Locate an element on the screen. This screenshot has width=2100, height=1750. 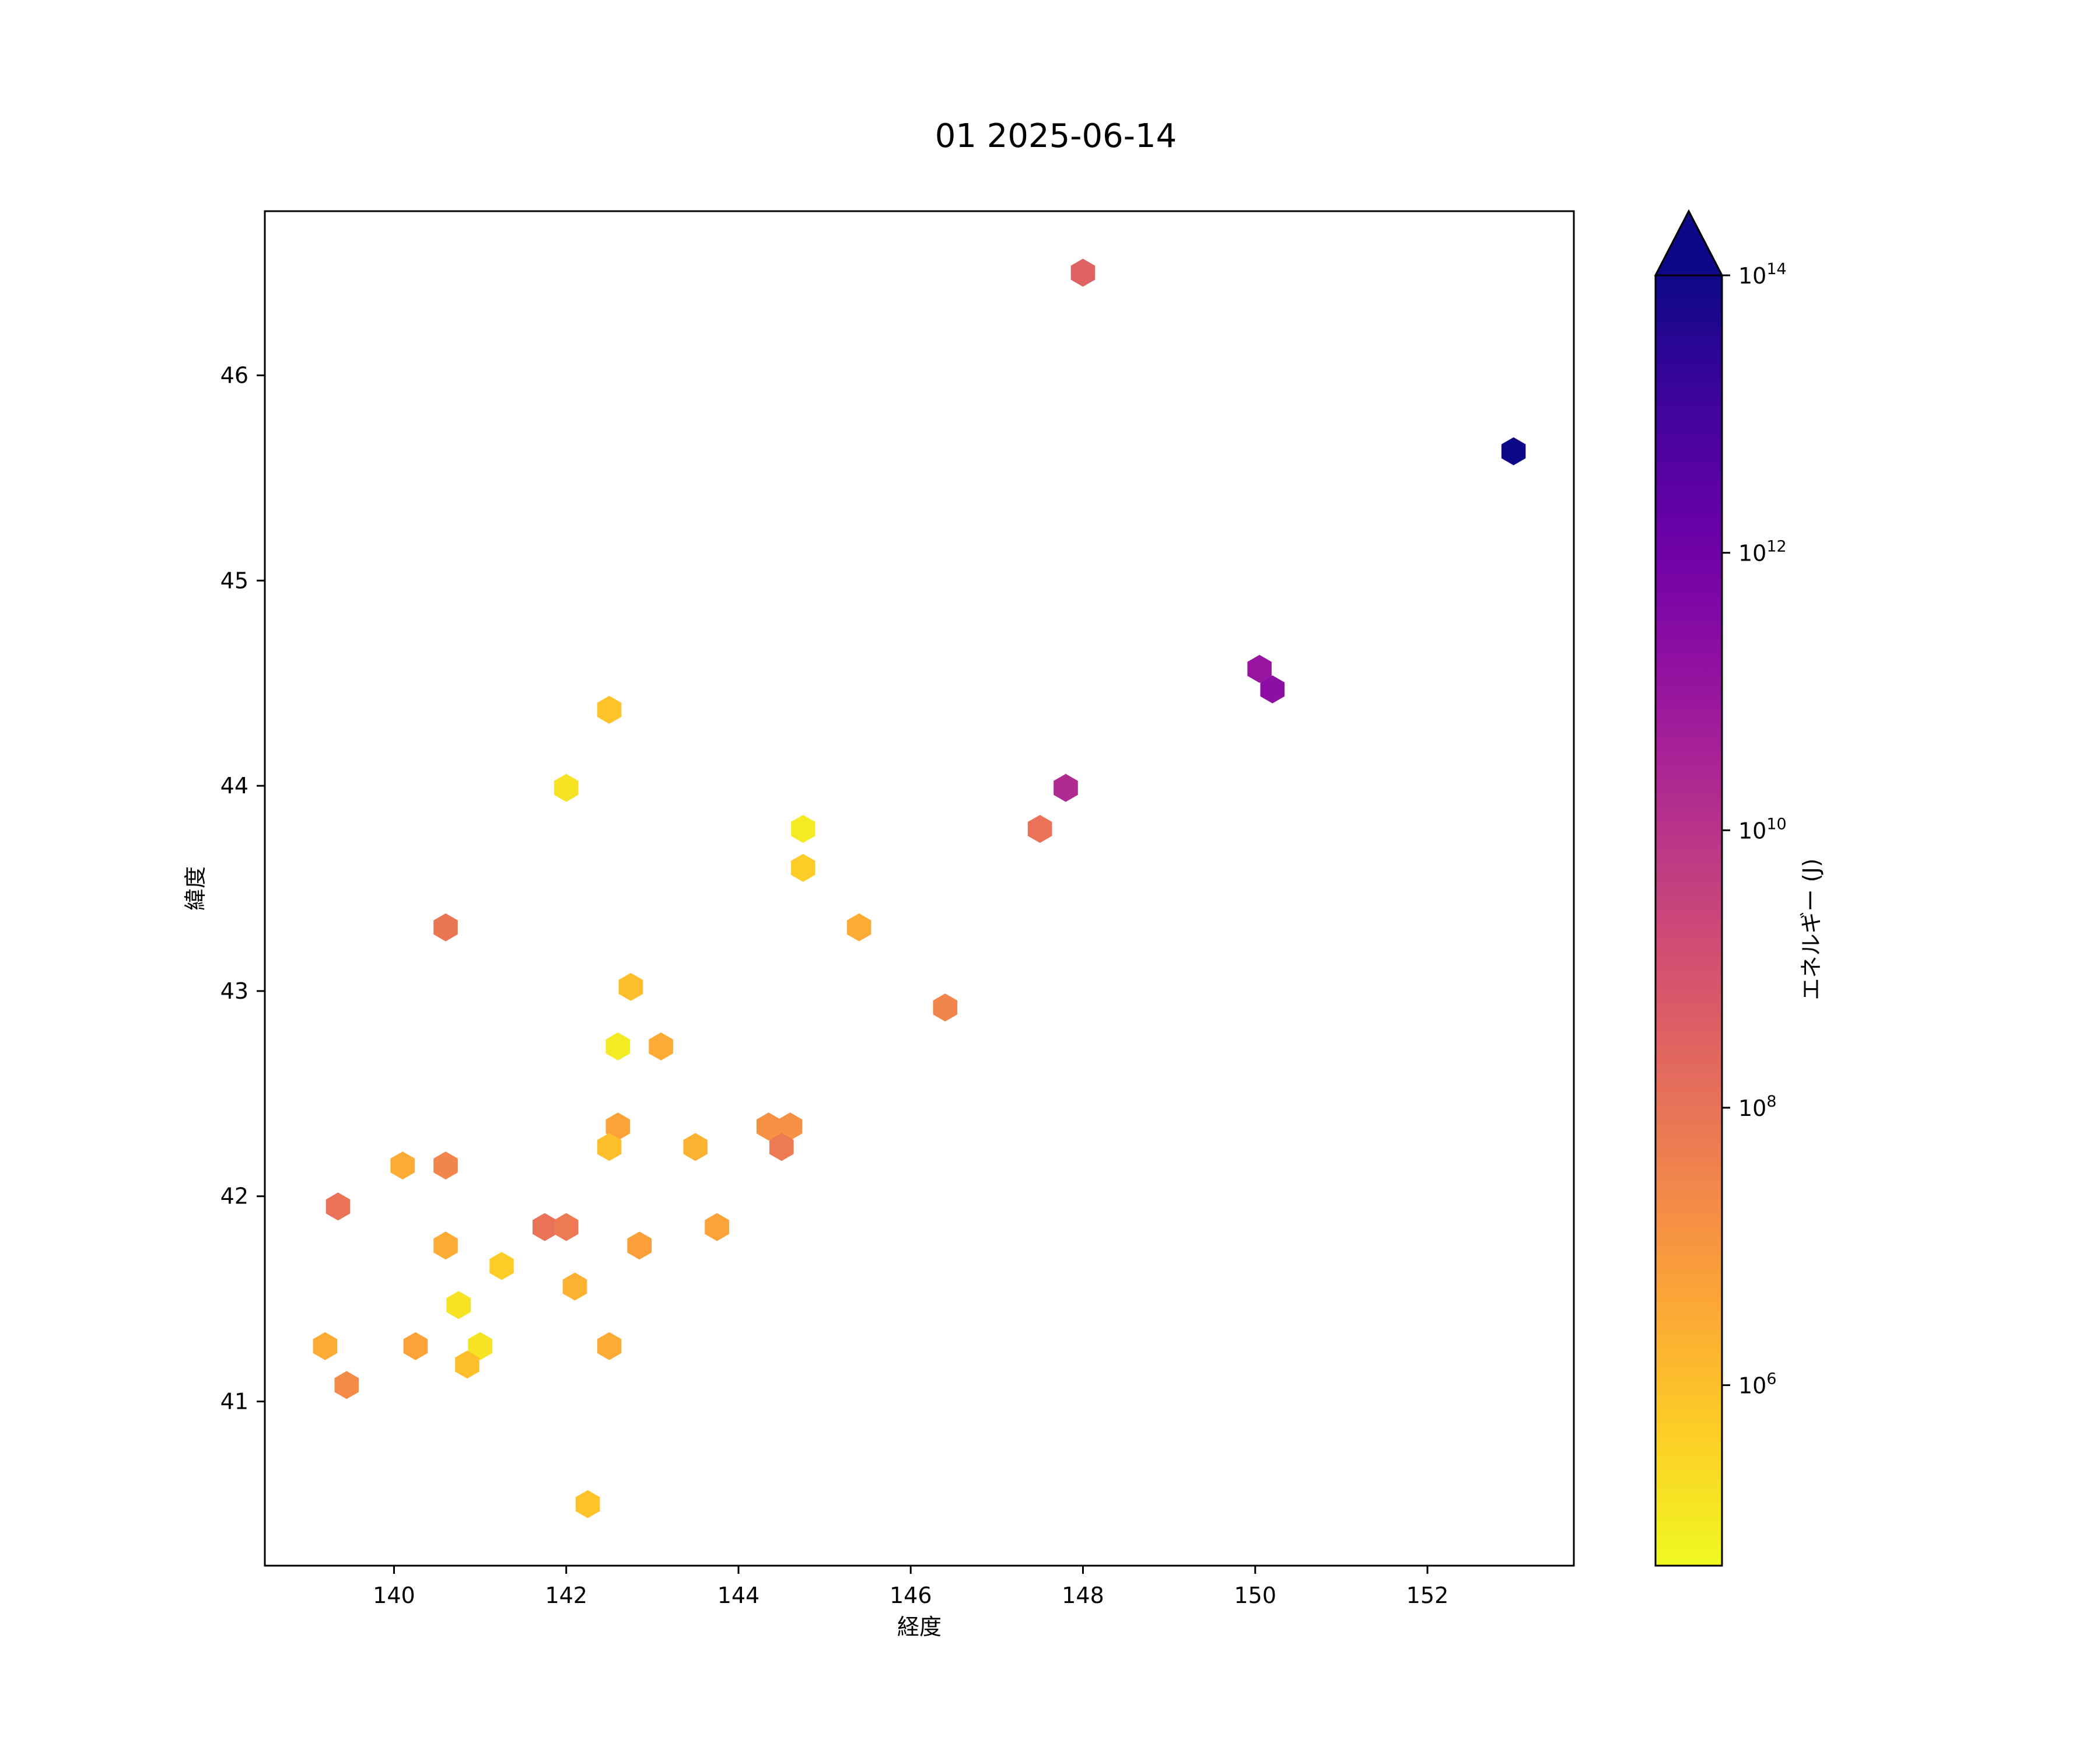
colorbar-ticks: 10⁶ 10⁸ 10¹⁰ 10¹² 10¹⁴ is located at coordinates (1754, 829).